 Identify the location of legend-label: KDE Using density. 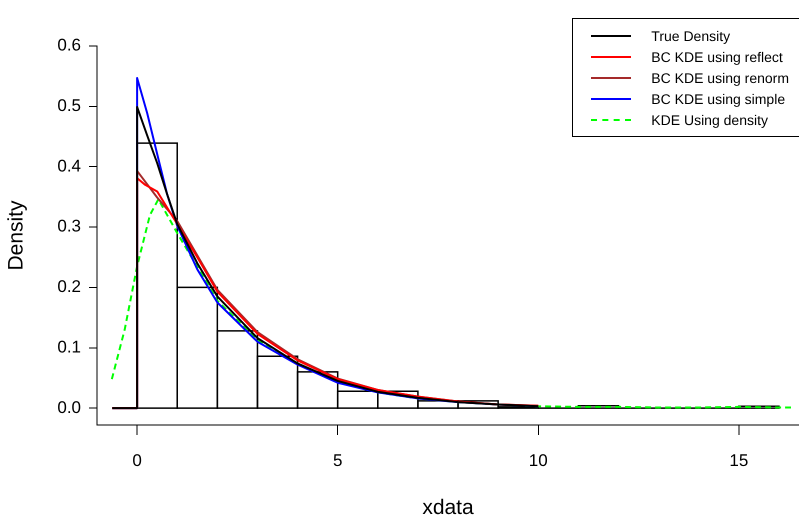
(709, 120).